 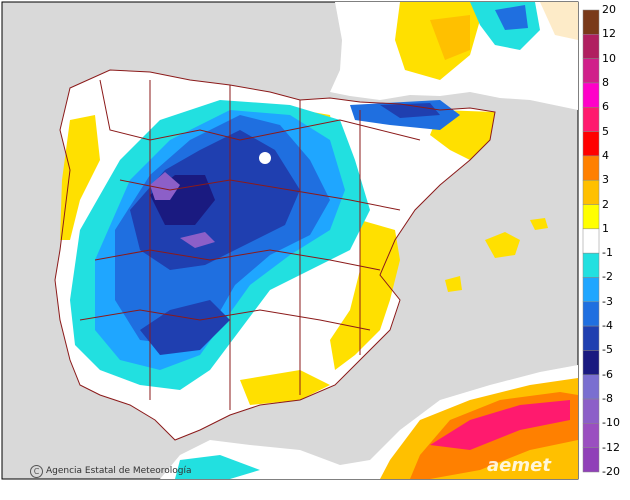 What do you see at coordinates (605, 180) in the screenshot?
I see `legend-tick-label: 3` at bounding box center [605, 180].